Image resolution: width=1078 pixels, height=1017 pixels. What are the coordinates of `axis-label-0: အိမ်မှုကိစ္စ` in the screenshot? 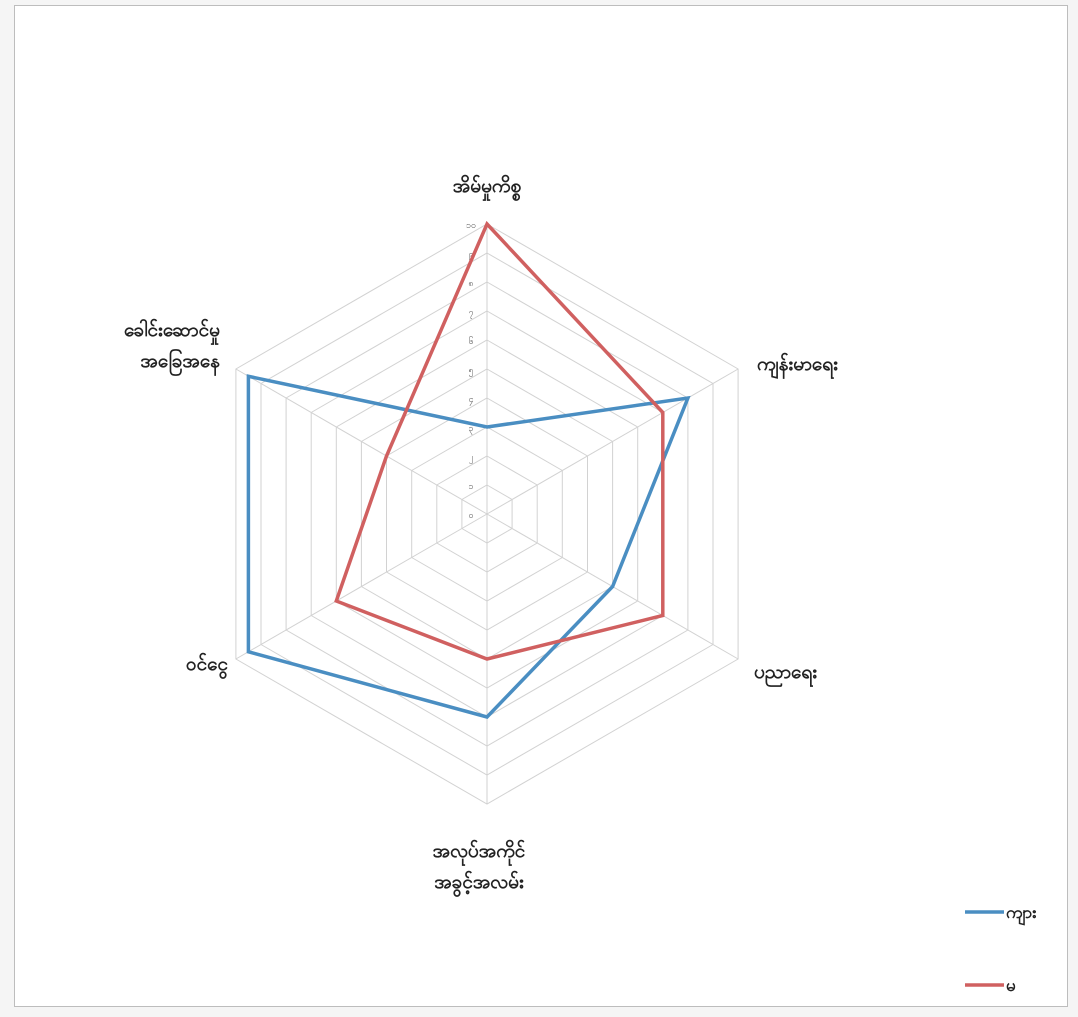 It's located at (487, 187).